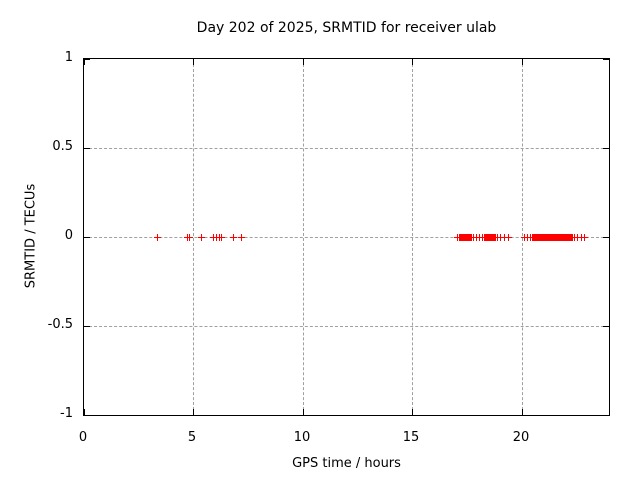 This screenshot has width=640, height=480. Describe the element at coordinates (68, 57) in the screenshot. I see `y-tick-label: 1` at that location.